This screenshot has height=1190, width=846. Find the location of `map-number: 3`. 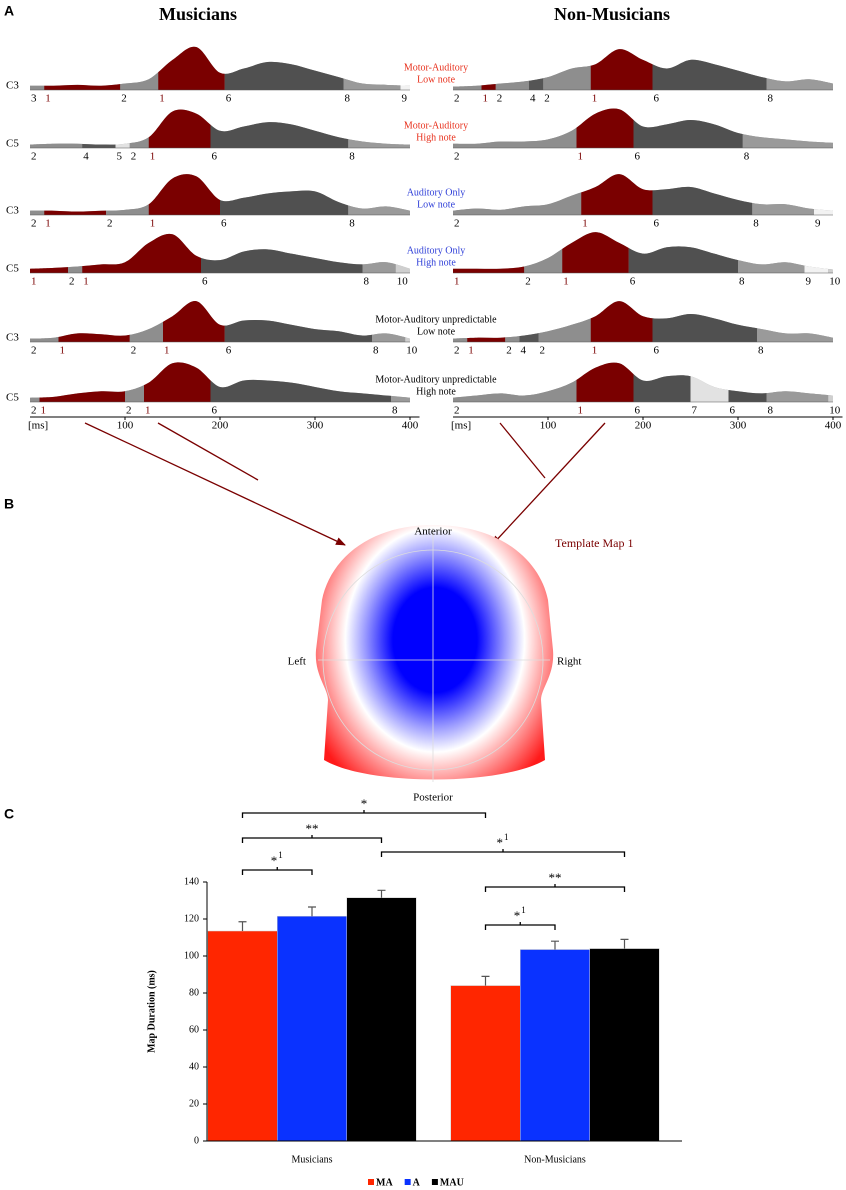

map-number: 3 is located at coordinates (34, 99).